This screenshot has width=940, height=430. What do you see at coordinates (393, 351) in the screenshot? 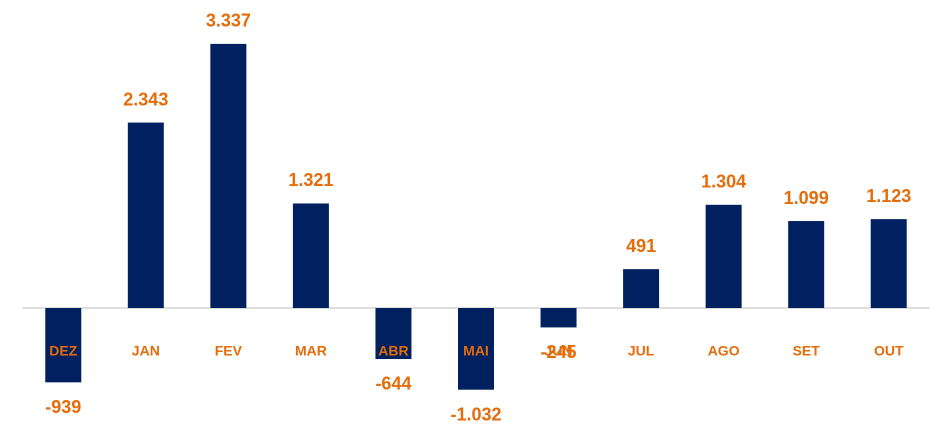
I see `x-tick-label: ABR` at bounding box center [393, 351].